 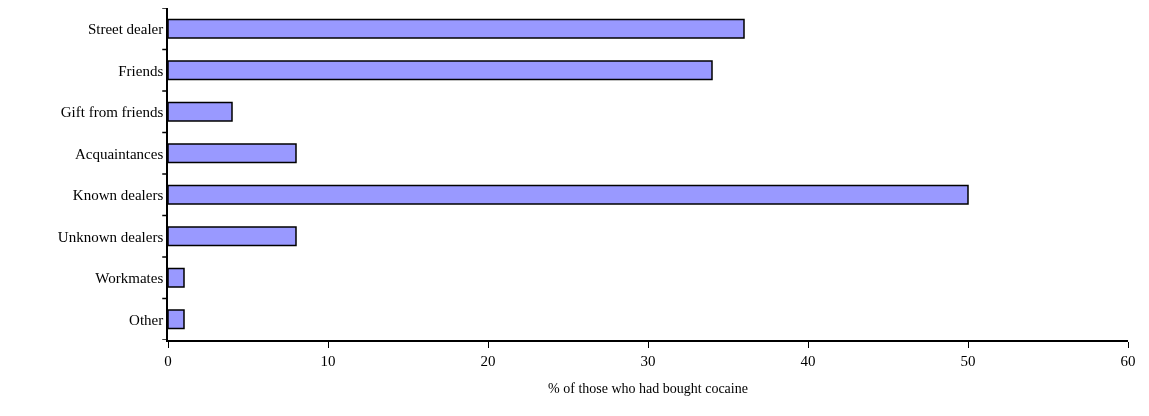 I want to click on x-tick-label: 60, so click(x=1128, y=360).